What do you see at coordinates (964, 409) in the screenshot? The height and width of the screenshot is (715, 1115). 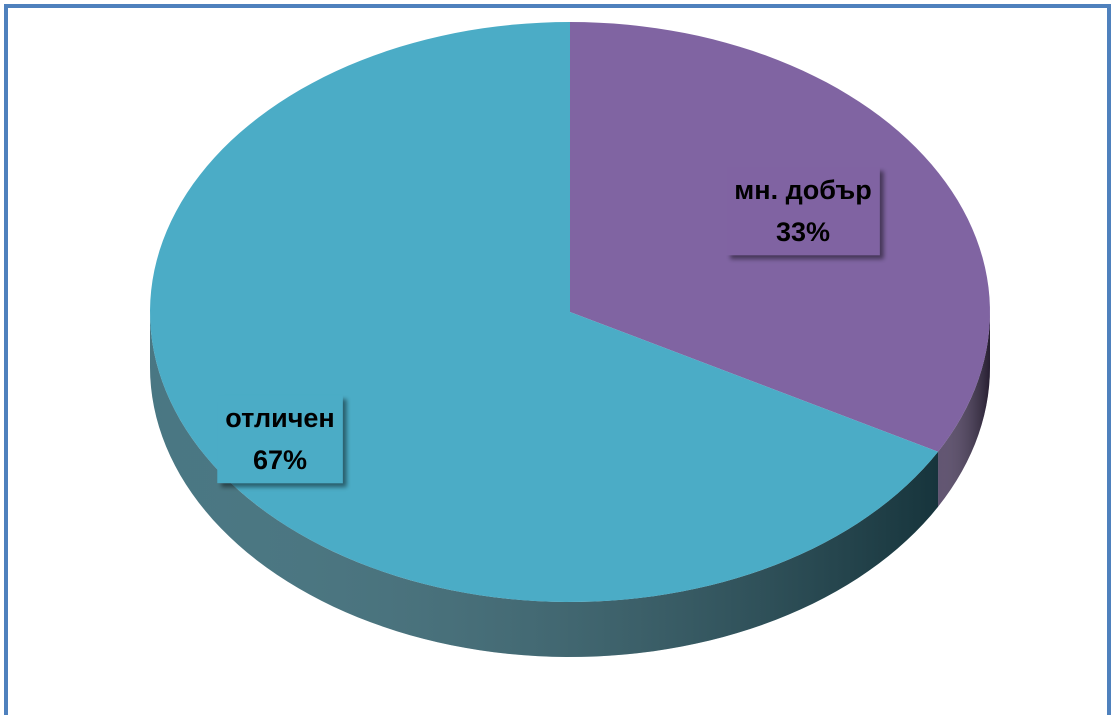 I see `pie-slice-side-shade` at bounding box center [964, 409].